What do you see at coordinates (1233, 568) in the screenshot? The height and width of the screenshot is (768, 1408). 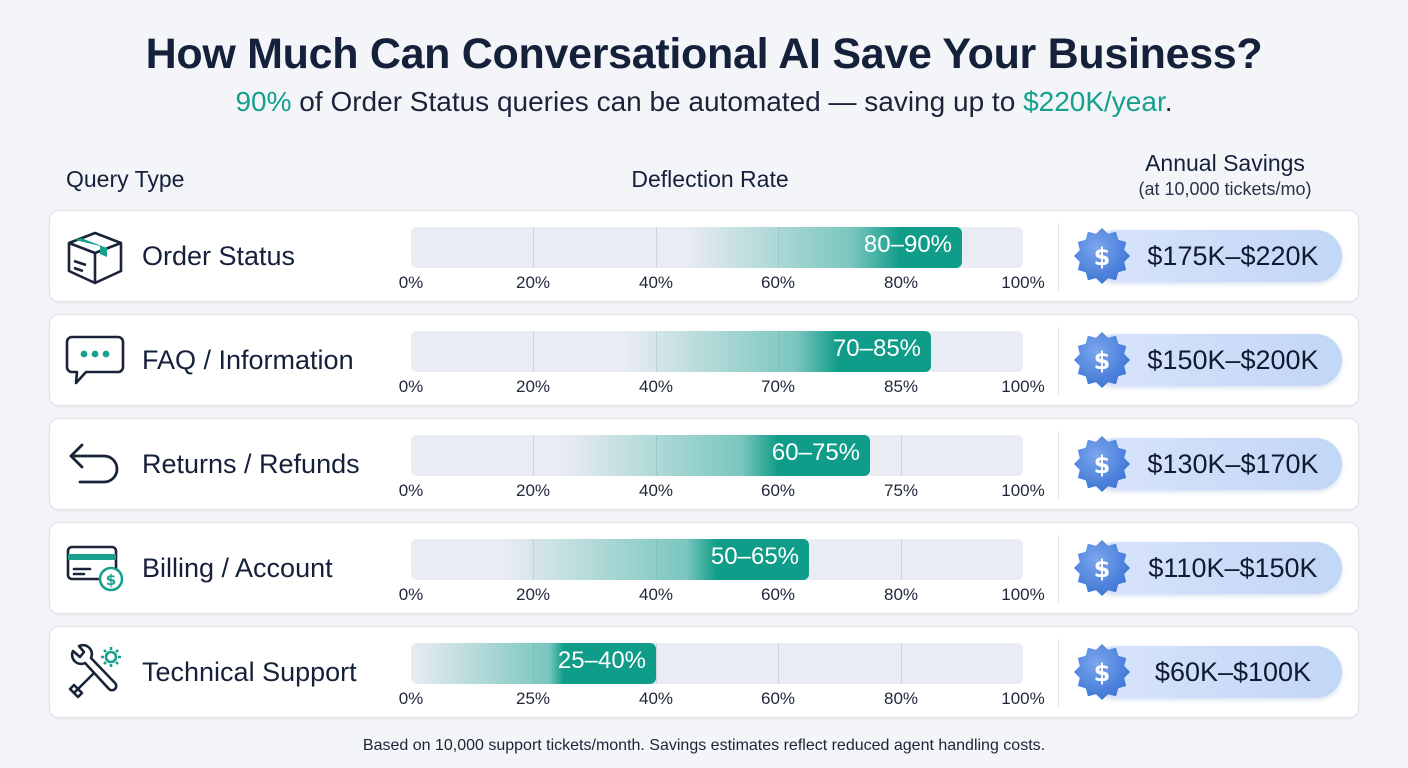 I see `savings-value: $110K–$150K` at bounding box center [1233, 568].